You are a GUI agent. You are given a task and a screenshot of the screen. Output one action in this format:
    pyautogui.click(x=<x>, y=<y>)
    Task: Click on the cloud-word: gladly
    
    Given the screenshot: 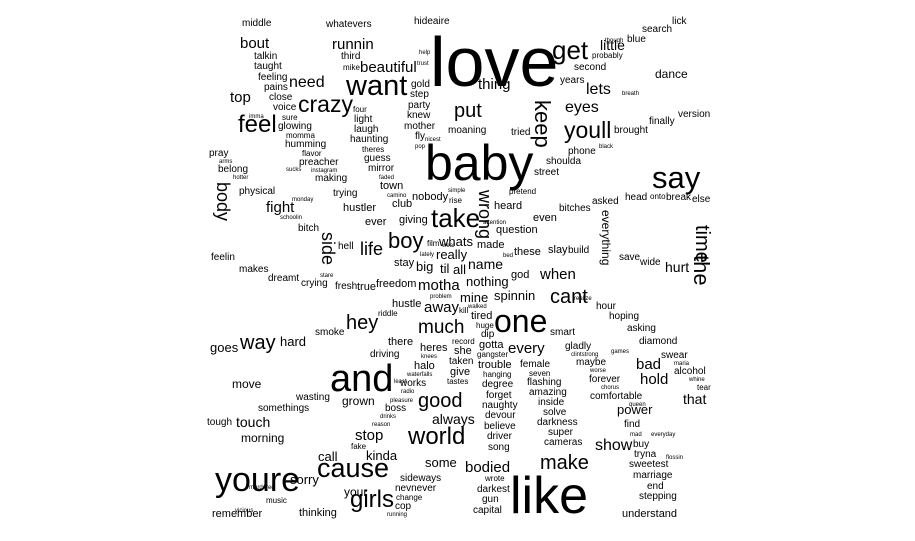 What is the action you would take?
    pyautogui.click(x=578, y=346)
    